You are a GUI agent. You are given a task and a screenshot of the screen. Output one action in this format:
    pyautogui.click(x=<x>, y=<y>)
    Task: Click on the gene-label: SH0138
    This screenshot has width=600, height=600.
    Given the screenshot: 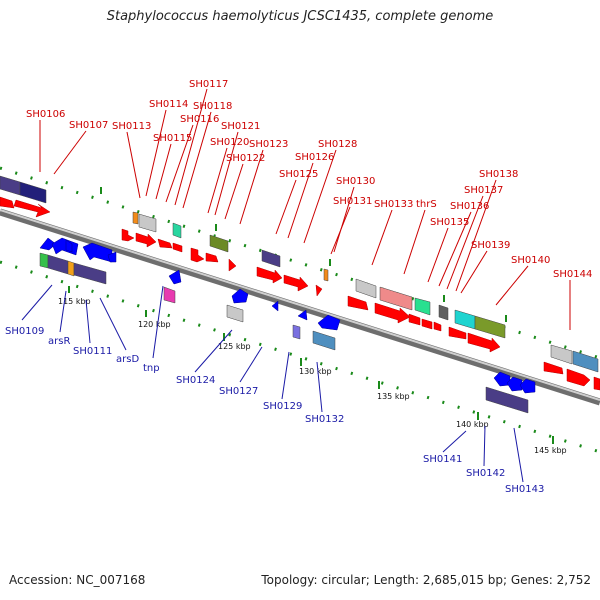 What is the action you would take?
    pyautogui.click(x=498, y=174)
    